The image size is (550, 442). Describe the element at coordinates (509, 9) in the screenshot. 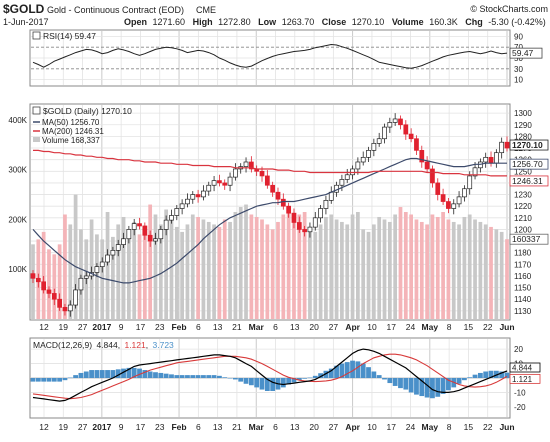

I see `source-credit: © StockCharts.com` at that location.